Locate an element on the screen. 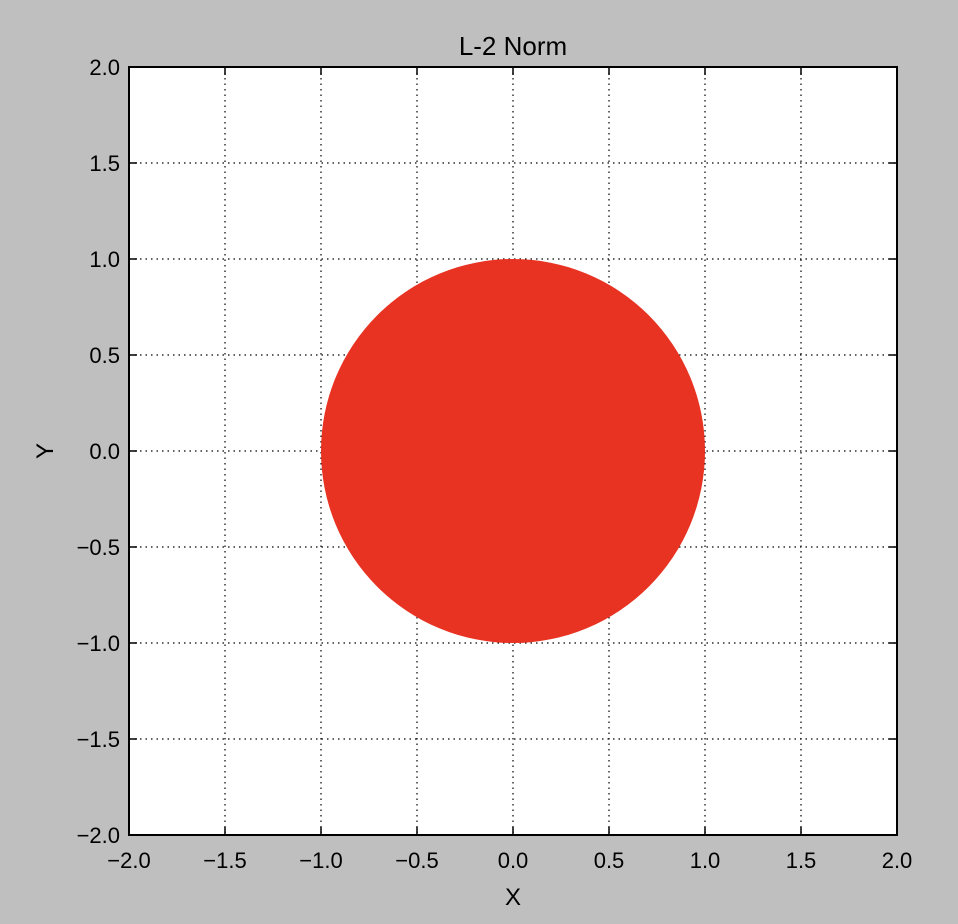 This screenshot has height=924, width=958. y-tick-label: 2.0 is located at coordinates (104, 67).